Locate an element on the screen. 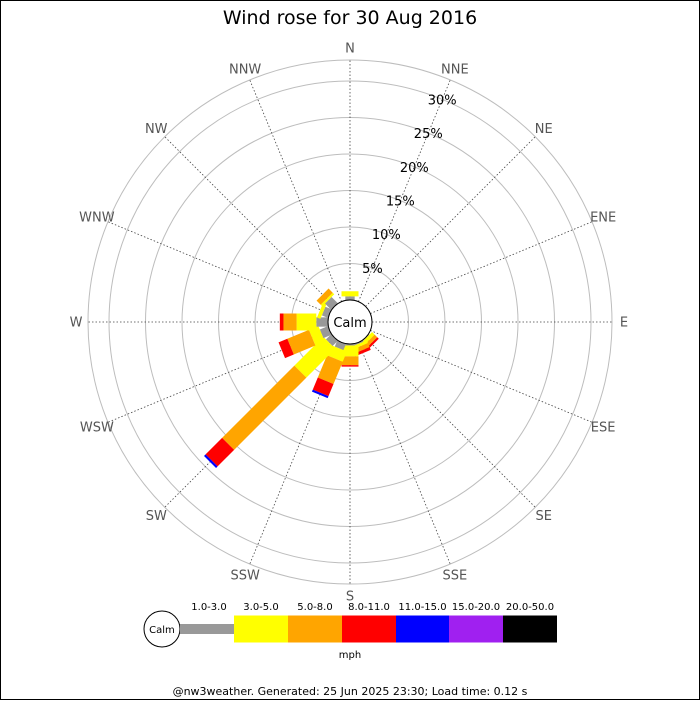 This screenshot has width=700, height=704. spoke-nw is located at coordinates (249, 221).